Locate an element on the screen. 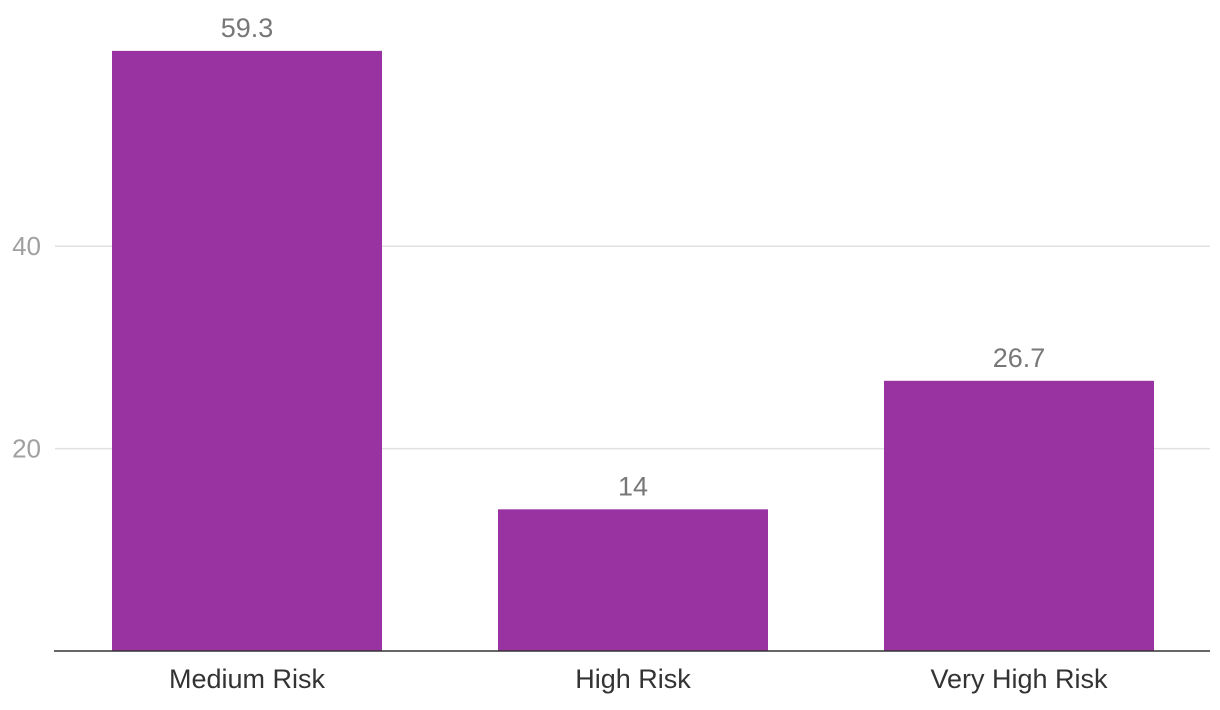 The width and height of the screenshot is (1220, 710). x-tick-label: Very High Risk is located at coordinates (1019, 679).